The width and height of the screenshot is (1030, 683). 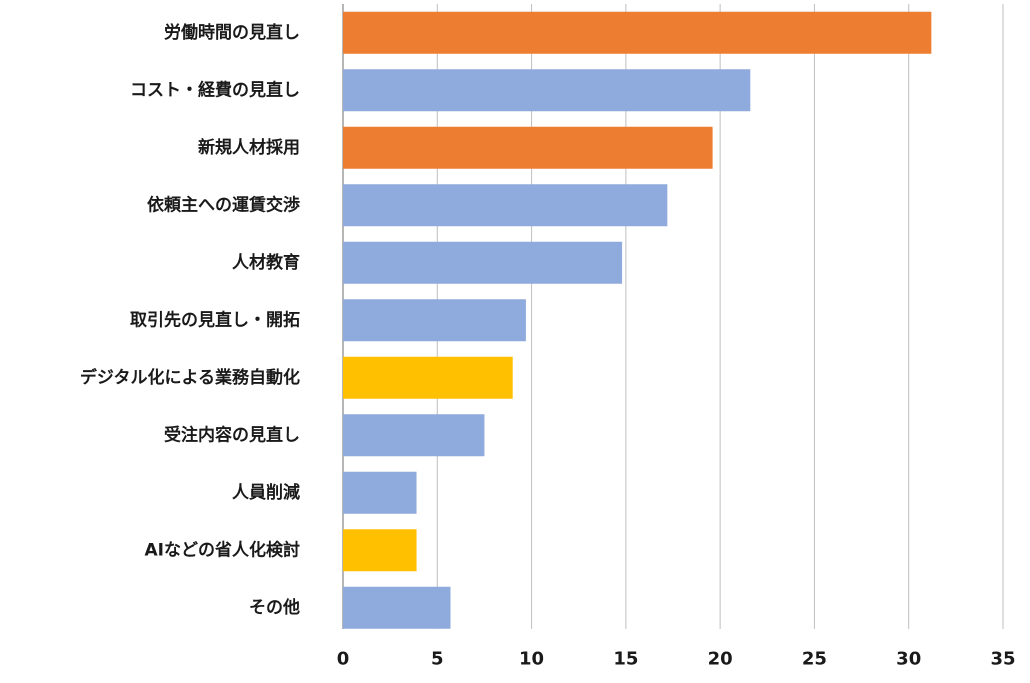 What do you see at coordinates (531, 659) in the screenshot?
I see `x-tick-label: 10` at bounding box center [531, 659].